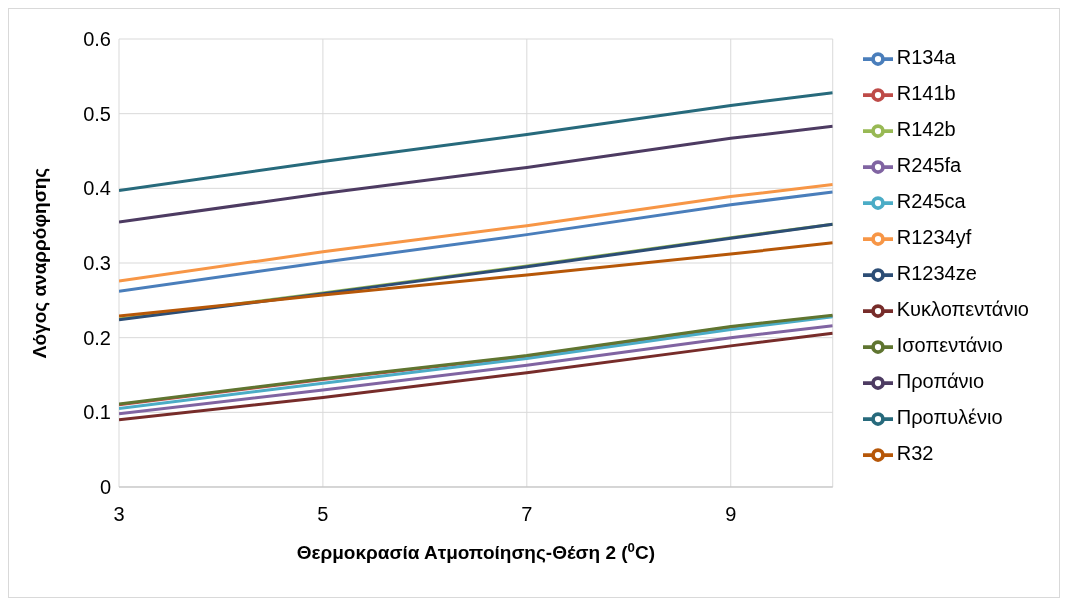 The image size is (1068, 606). Describe the element at coordinates (926, 129) in the screenshot. I see `legend-label: R142b` at that location.